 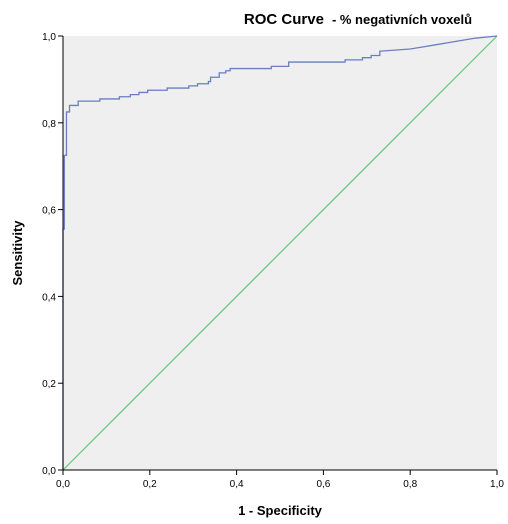 What do you see at coordinates (280, 510) in the screenshot?
I see `x-axis-label: 1 - Specificity` at bounding box center [280, 510].